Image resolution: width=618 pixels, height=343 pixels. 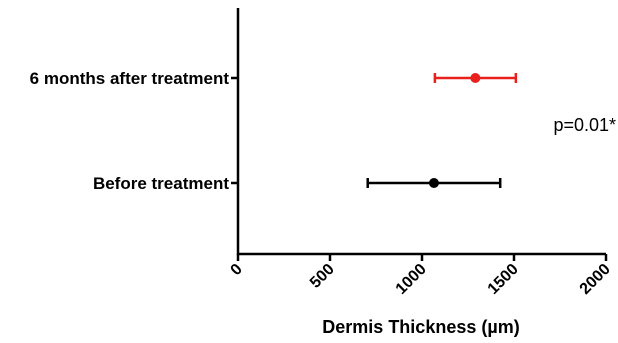 What do you see at coordinates (595, 279) in the screenshot?
I see `x-tick-label-2000: 2000` at bounding box center [595, 279].